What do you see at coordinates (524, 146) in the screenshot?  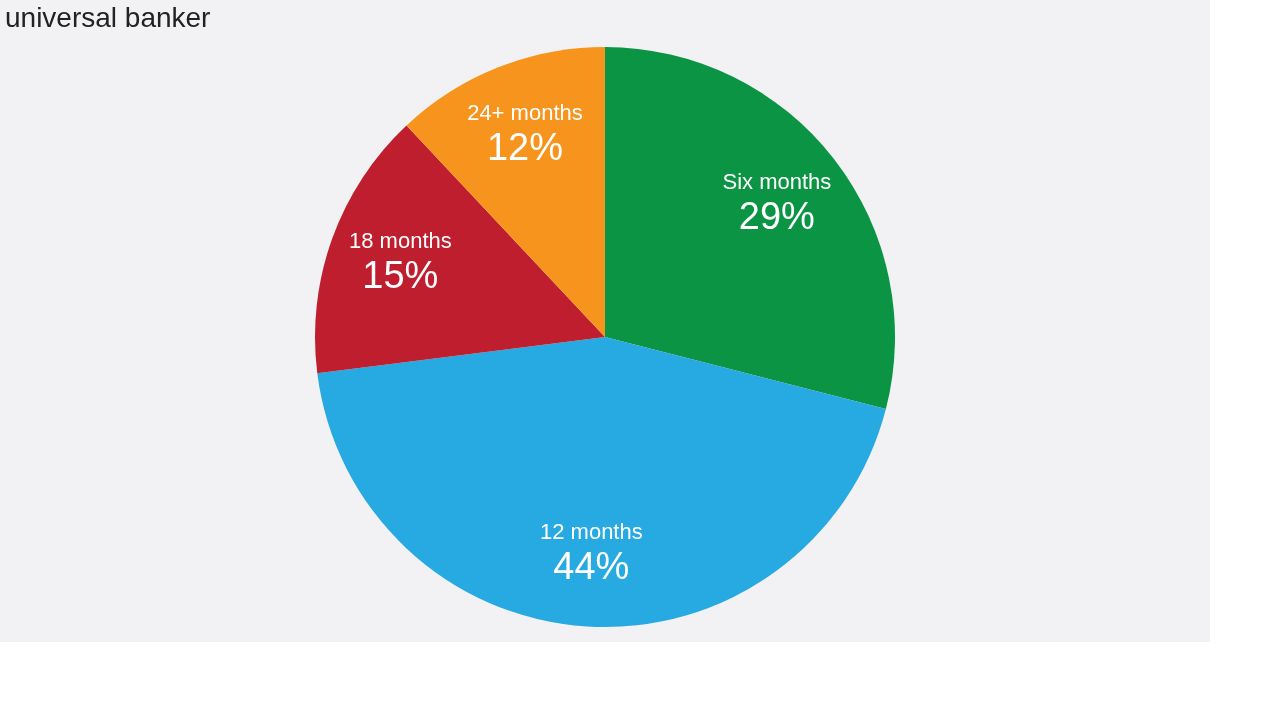 I see `data-label: 12%` at bounding box center [524, 146].